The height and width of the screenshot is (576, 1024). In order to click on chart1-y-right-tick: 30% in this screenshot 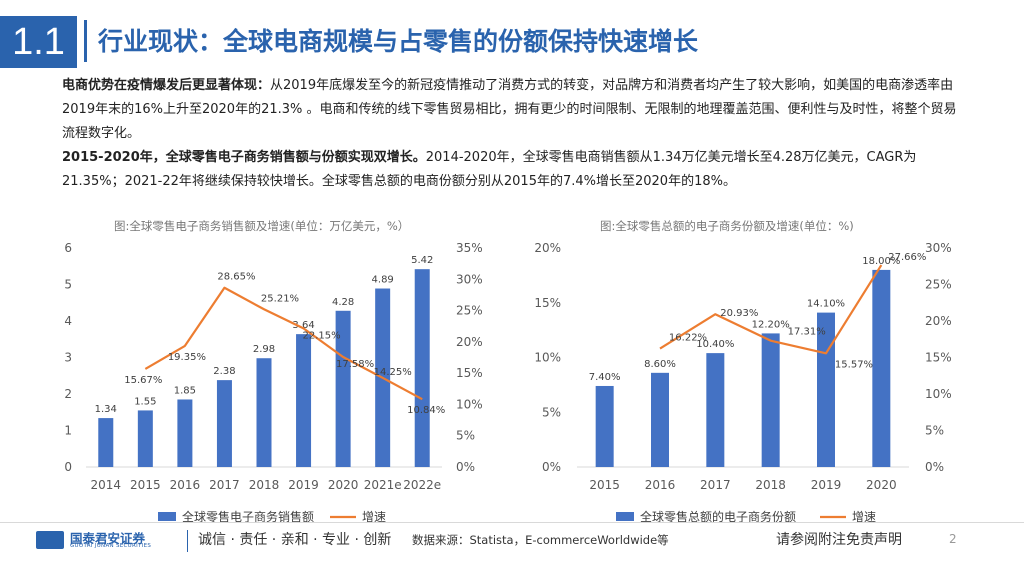, I will do `click(469, 279)`.